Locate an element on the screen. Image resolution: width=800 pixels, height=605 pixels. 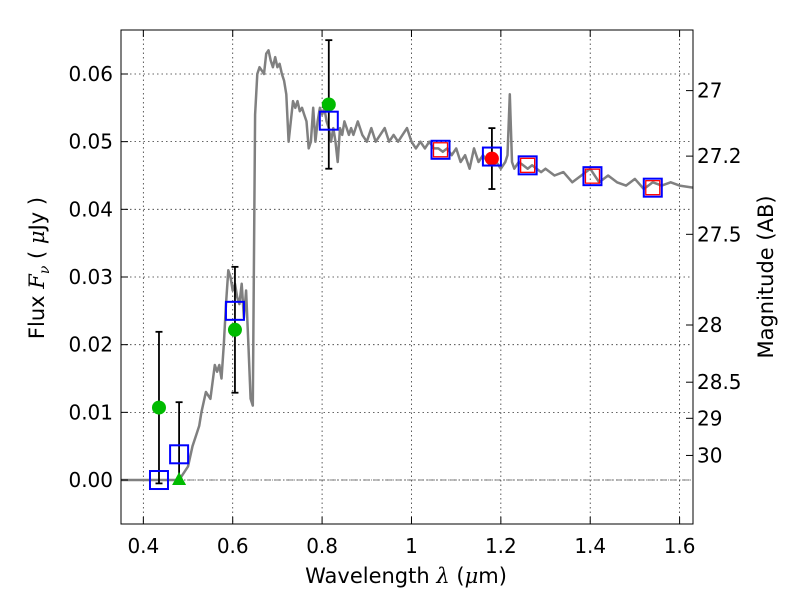
upper-limit-marker is located at coordinates (179, 479).